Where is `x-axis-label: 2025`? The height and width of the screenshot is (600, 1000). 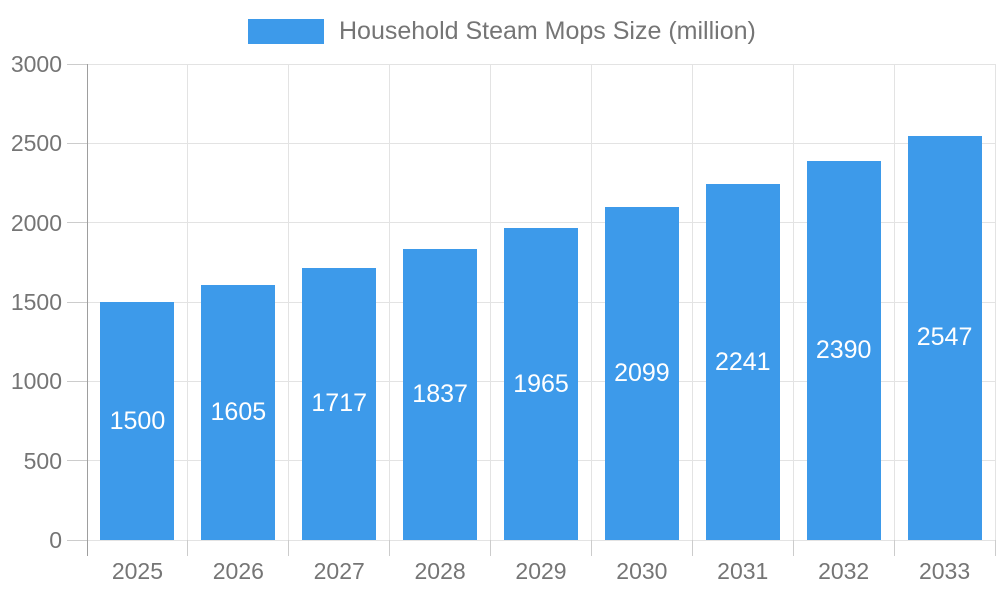 x-axis-label: 2025 is located at coordinates (137, 571).